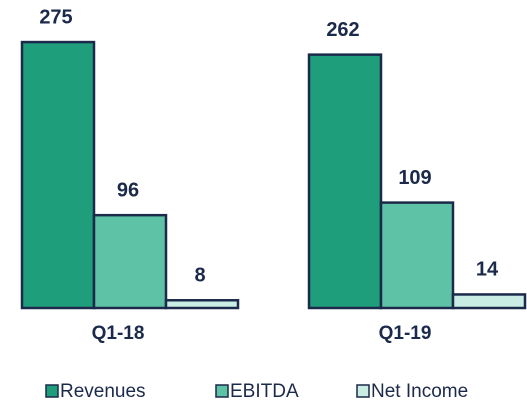 The image size is (527, 408). Describe the element at coordinates (419, 391) in the screenshot. I see `legend-label: Net Income` at that location.